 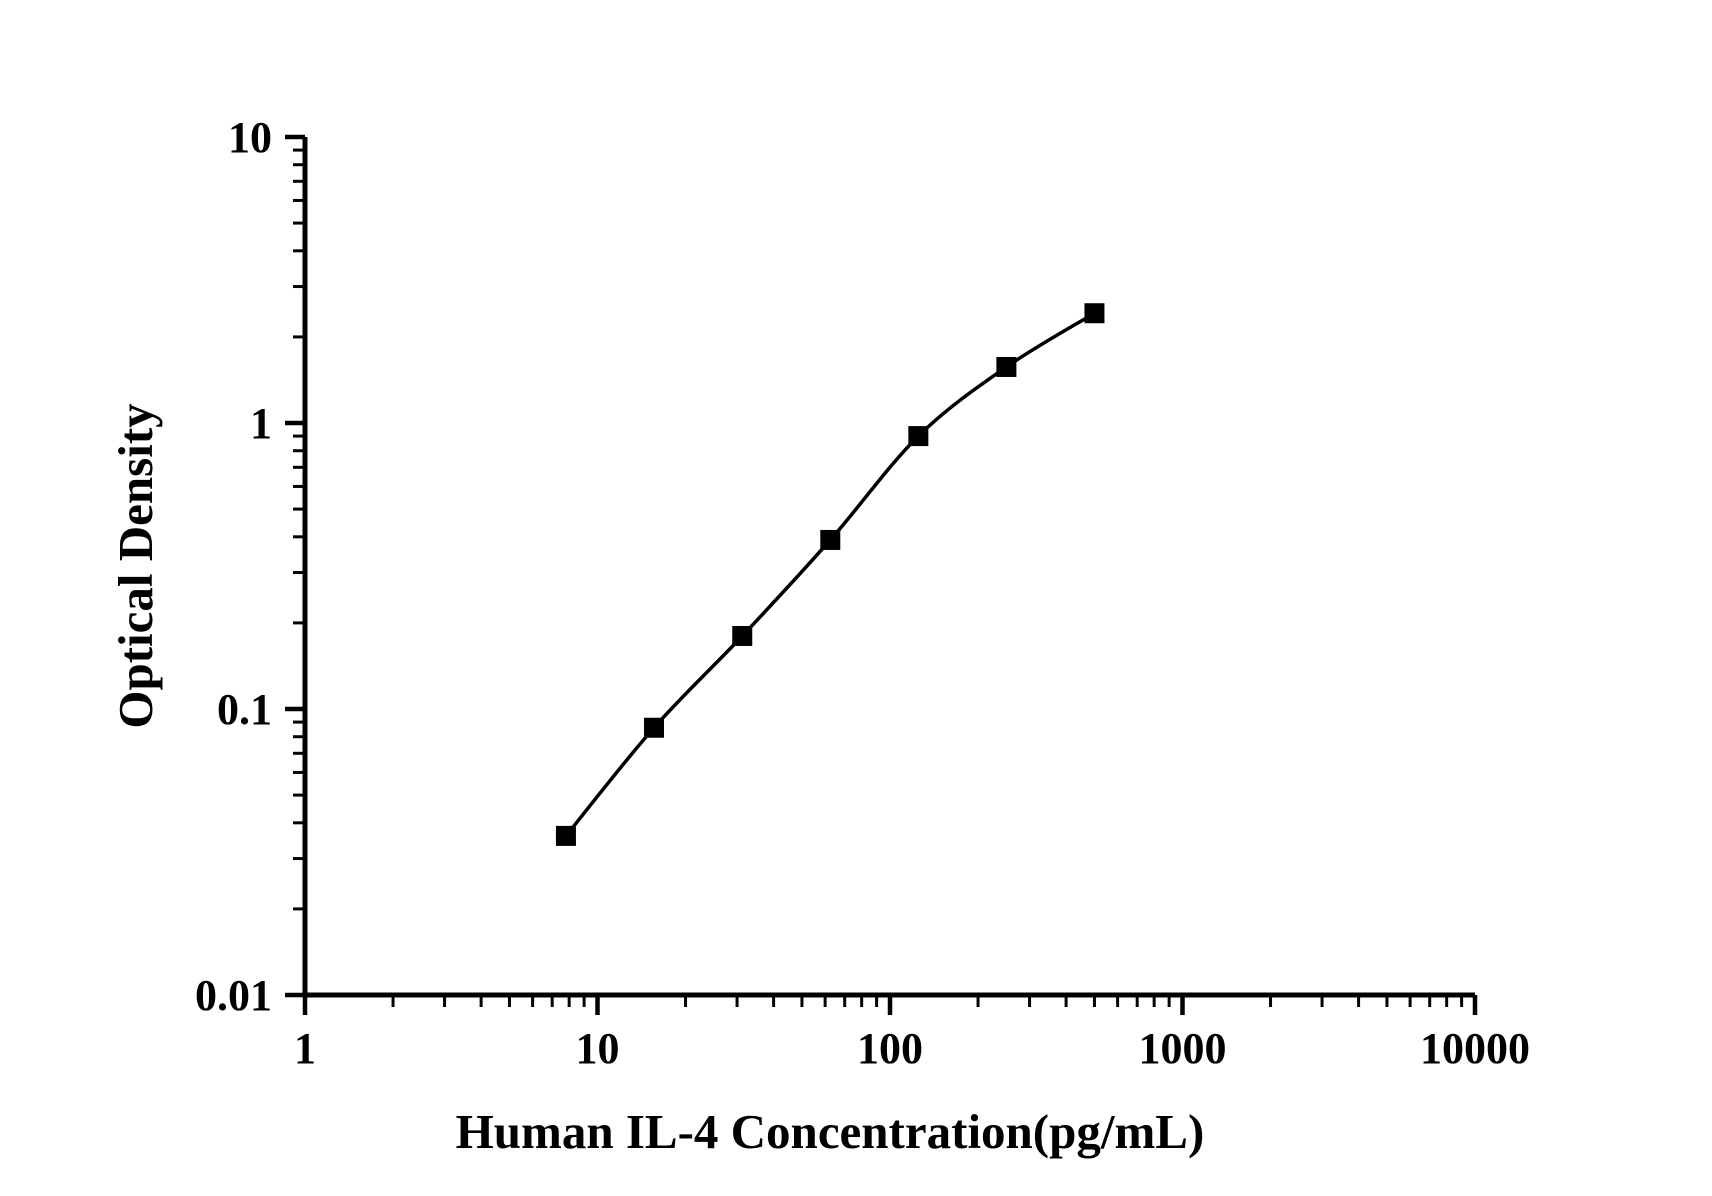 What do you see at coordinates (135, 566) in the screenshot?
I see `y-axis-title: Optical Density` at bounding box center [135, 566].